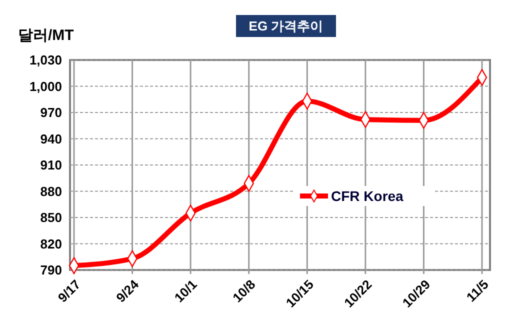 This screenshot has width=527, height=335. Describe the element at coordinates (45, 86) in the screenshot. I see `y-tick-label: 1,000` at that location.